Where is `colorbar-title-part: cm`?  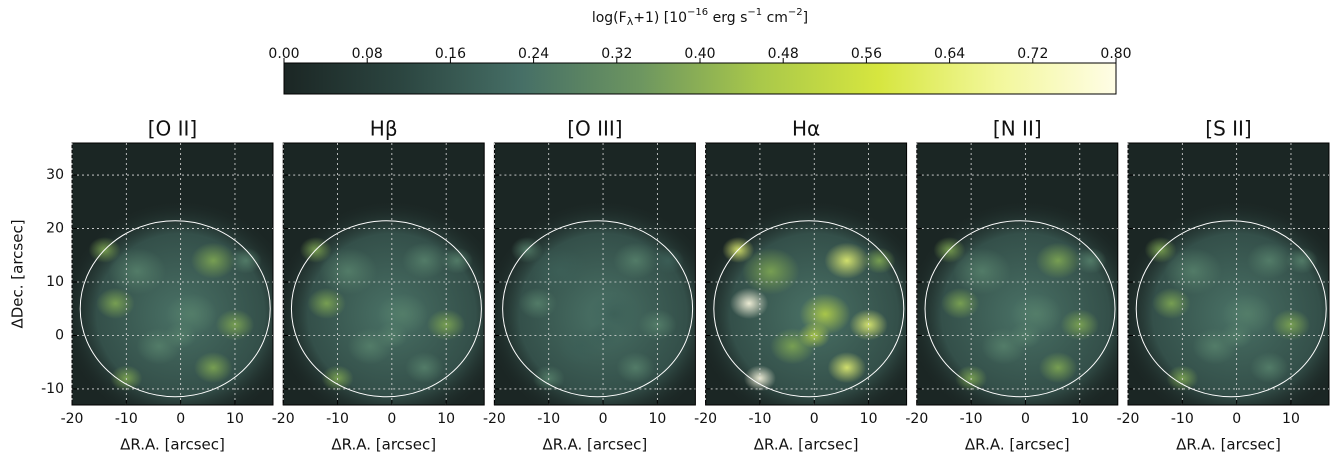 colorbar-title-part: cm is located at coordinates (775, 18).